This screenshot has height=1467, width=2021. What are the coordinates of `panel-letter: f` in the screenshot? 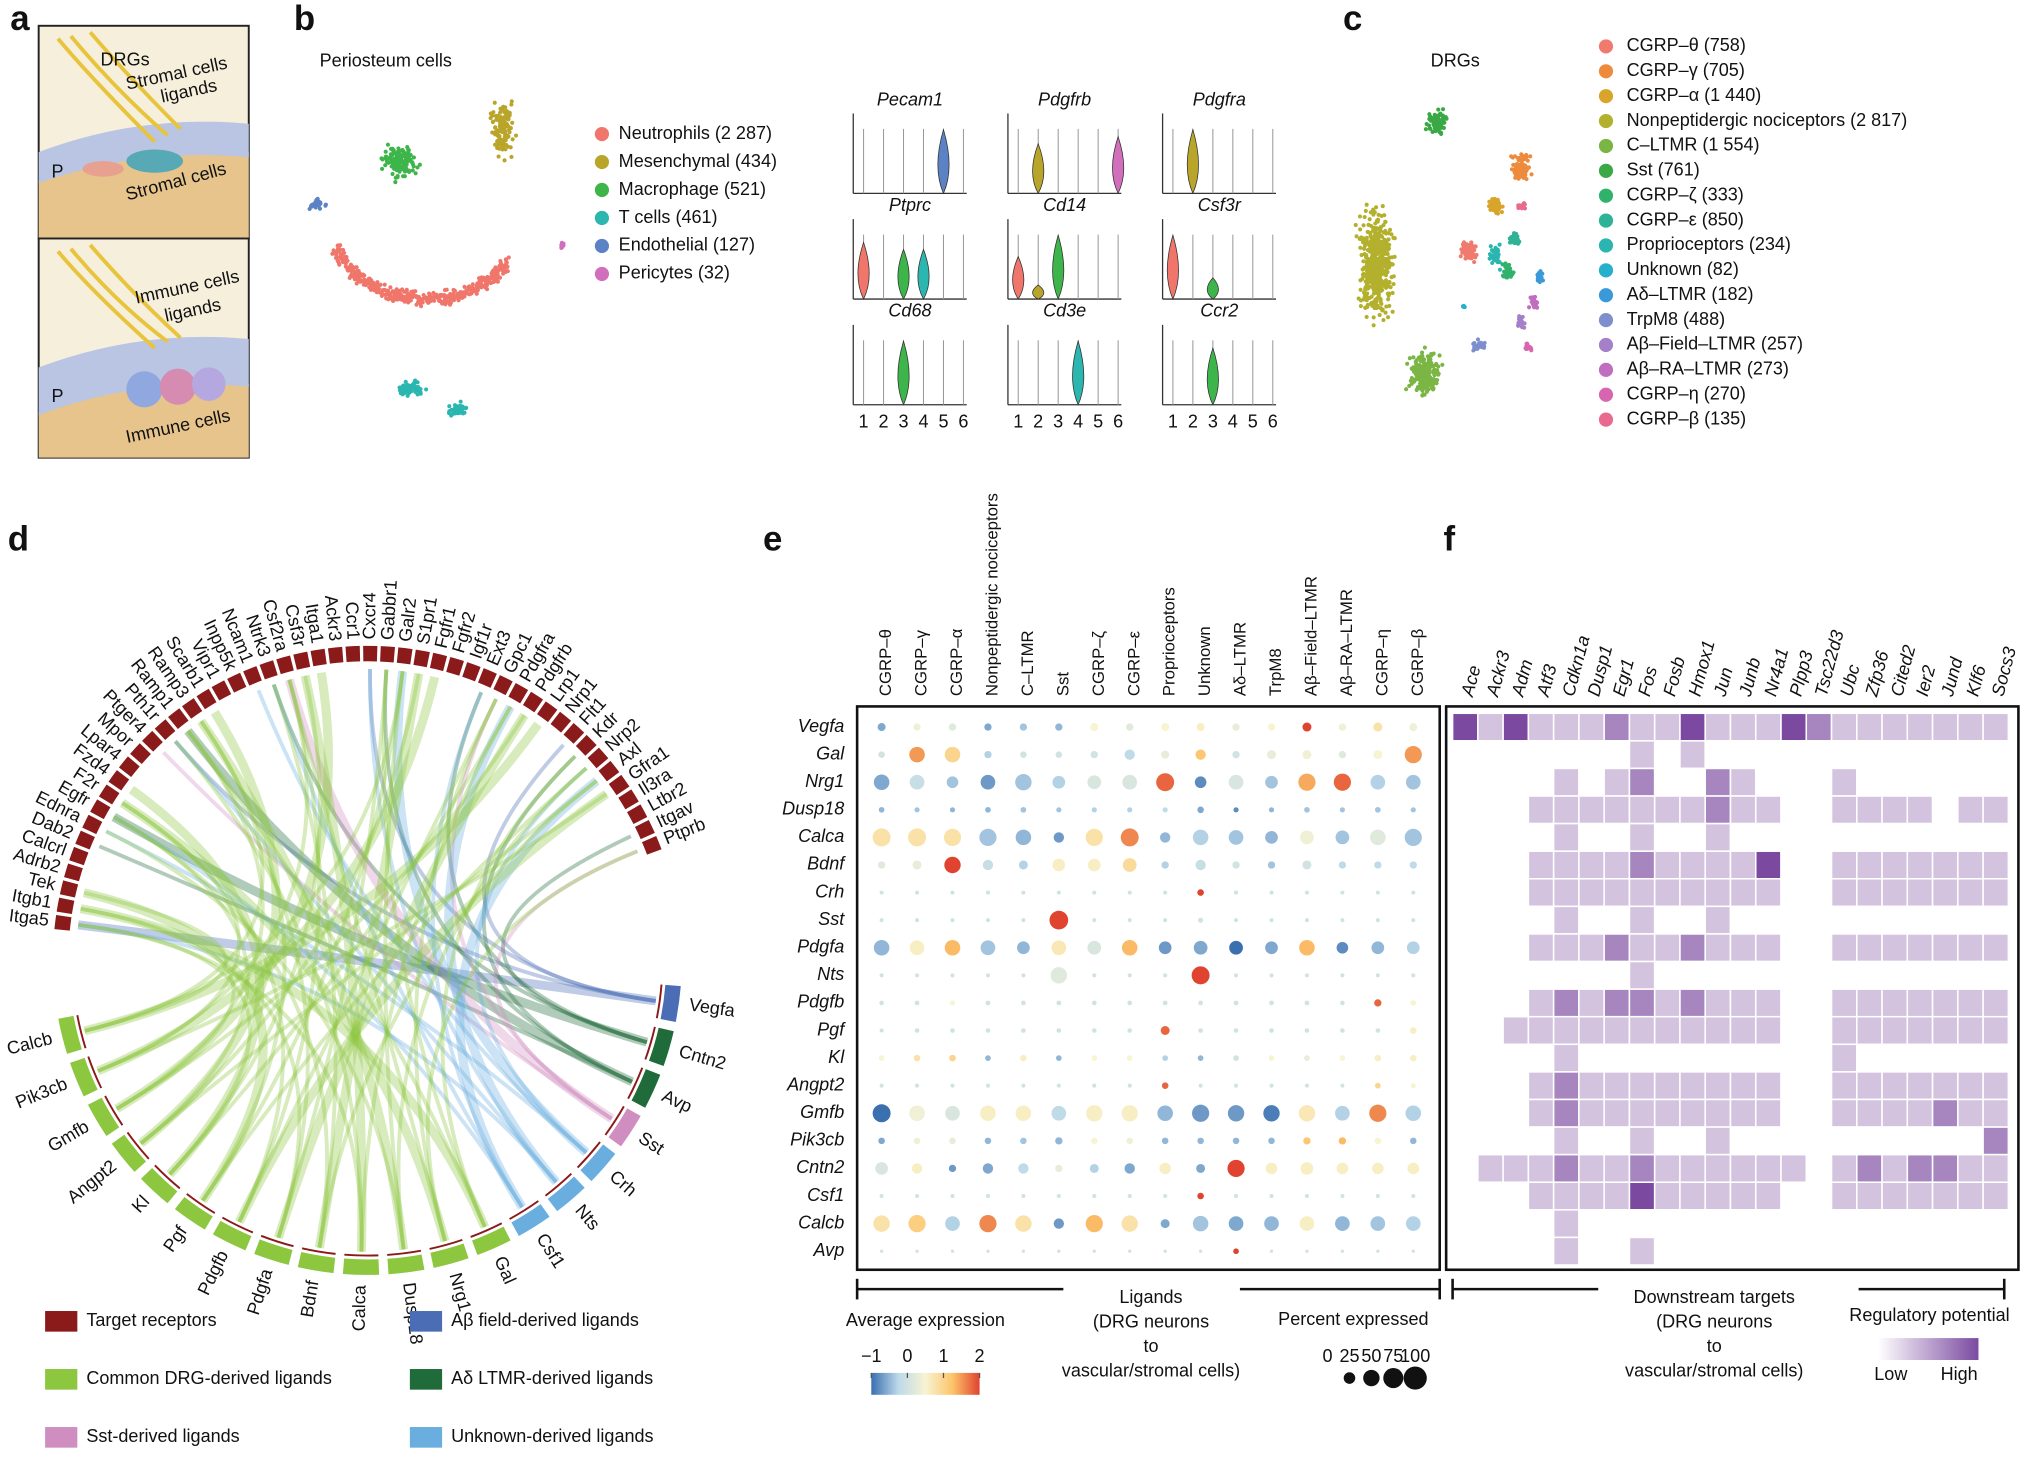 It's located at (1450, 539).